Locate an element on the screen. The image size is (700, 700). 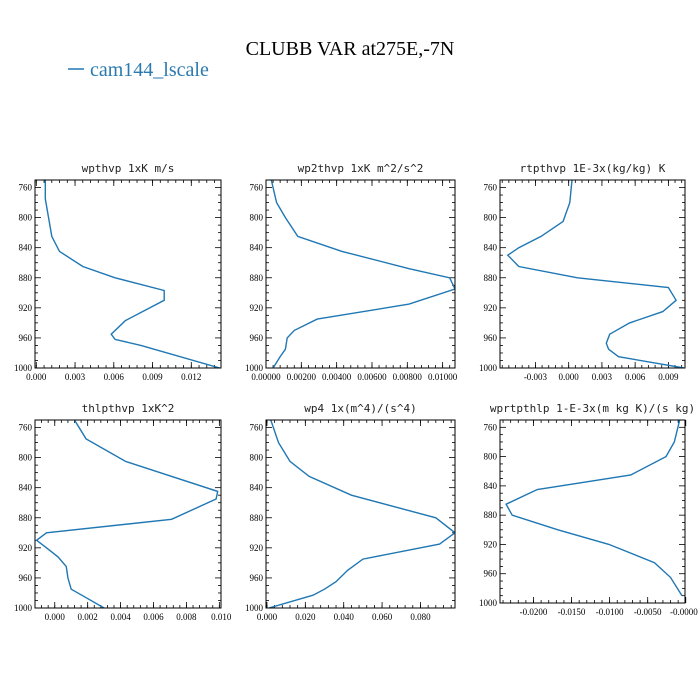
x-tick-label: 0.040 is located at coordinates (344, 617).